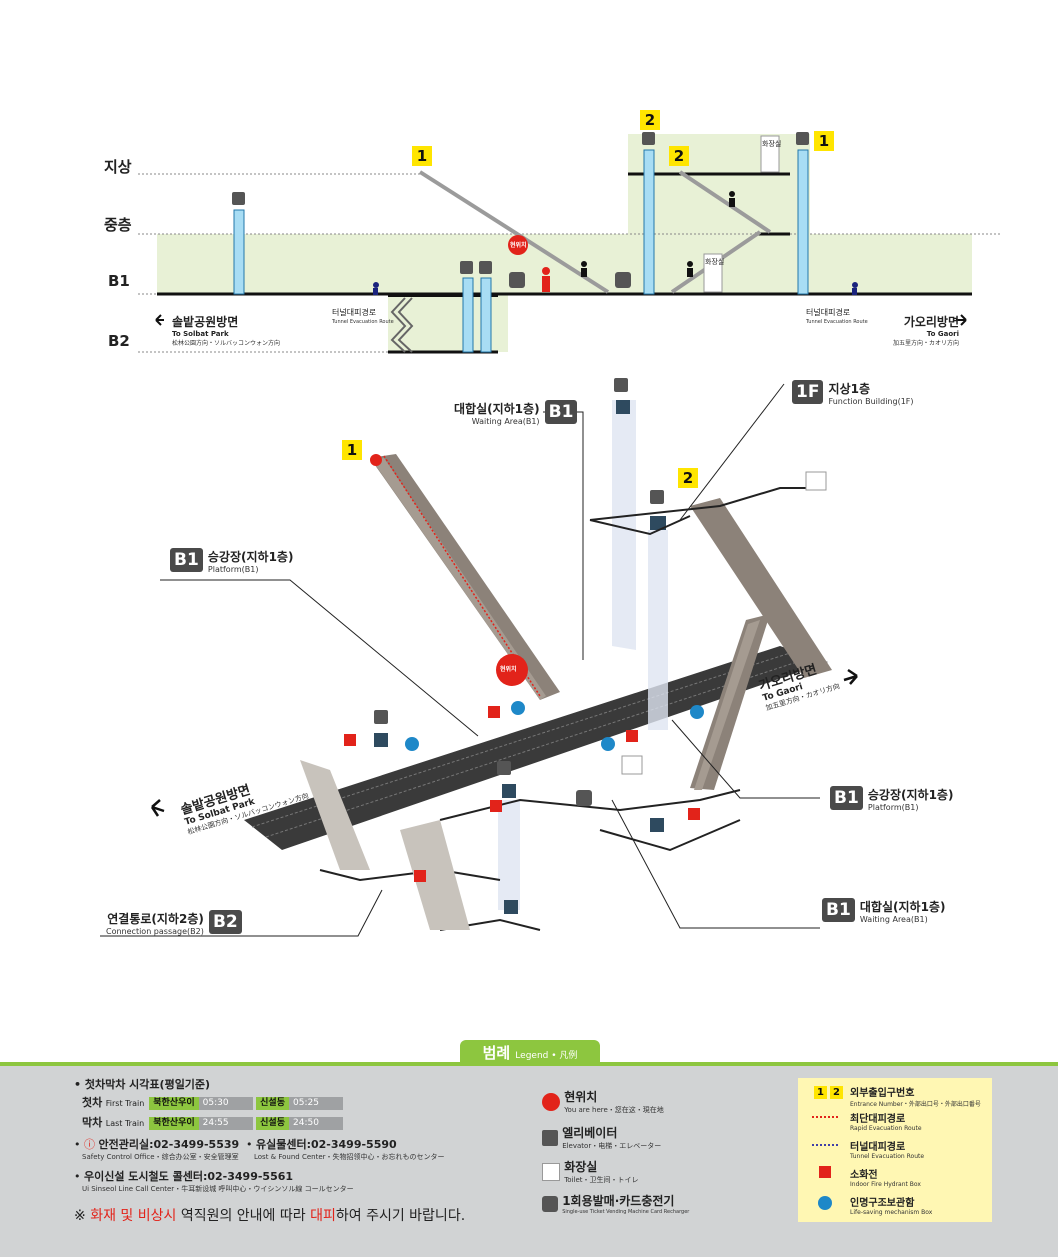 Image resolution: width=1058 pixels, height=1257 pixels. I want to click on legend-title: 범례 Legend • 凡例, so click(530, 1053).